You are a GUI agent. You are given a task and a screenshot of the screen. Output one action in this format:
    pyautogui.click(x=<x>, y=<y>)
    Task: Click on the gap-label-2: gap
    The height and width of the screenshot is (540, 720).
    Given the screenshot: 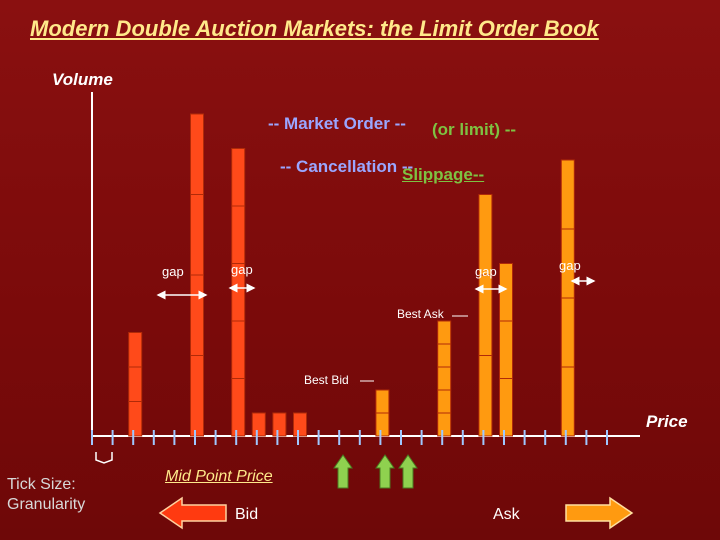 What is the action you would take?
    pyautogui.click(x=242, y=269)
    